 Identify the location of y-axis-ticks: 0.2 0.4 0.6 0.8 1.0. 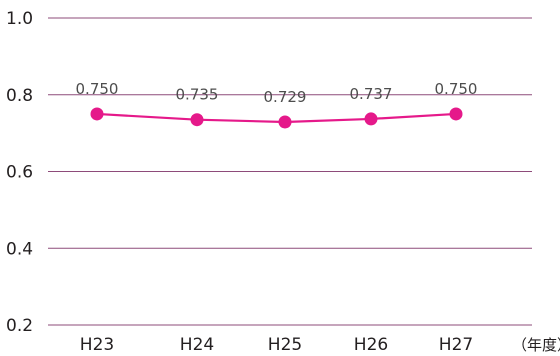
(19, 172).